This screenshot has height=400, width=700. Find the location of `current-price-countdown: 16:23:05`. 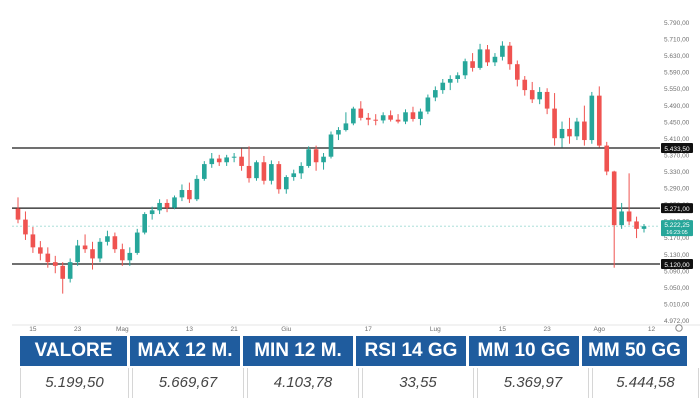

current-price-countdown: 16:23:05 is located at coordinates (676, 233).